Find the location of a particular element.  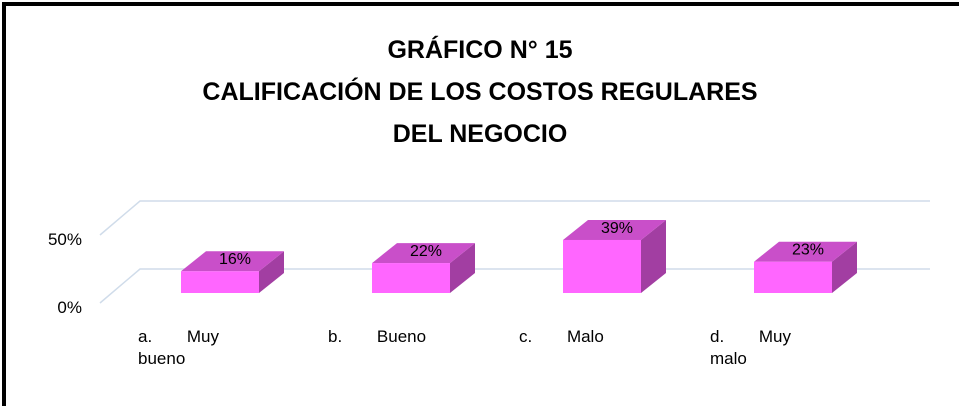

data-label: 16% is located at coordinates (235, 259).